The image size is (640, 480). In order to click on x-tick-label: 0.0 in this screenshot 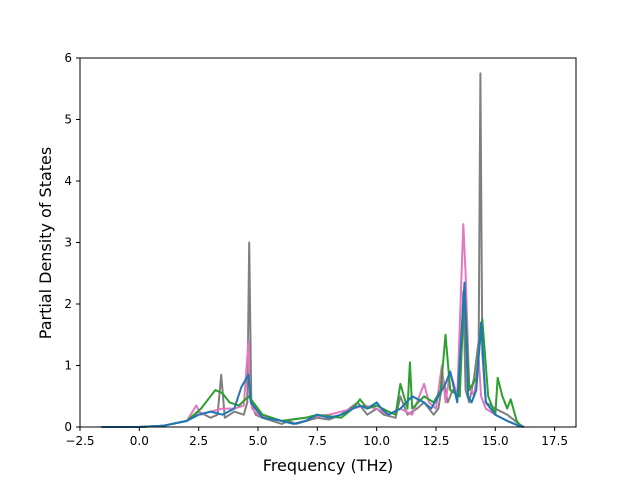, I will do `click(139, 441)`.